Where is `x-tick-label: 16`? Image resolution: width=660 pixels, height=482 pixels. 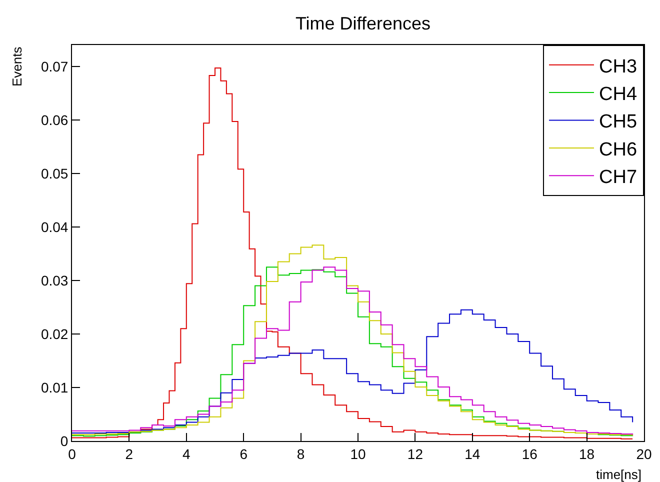
x-tick-label: 16 is located at coordinates (530, 454).